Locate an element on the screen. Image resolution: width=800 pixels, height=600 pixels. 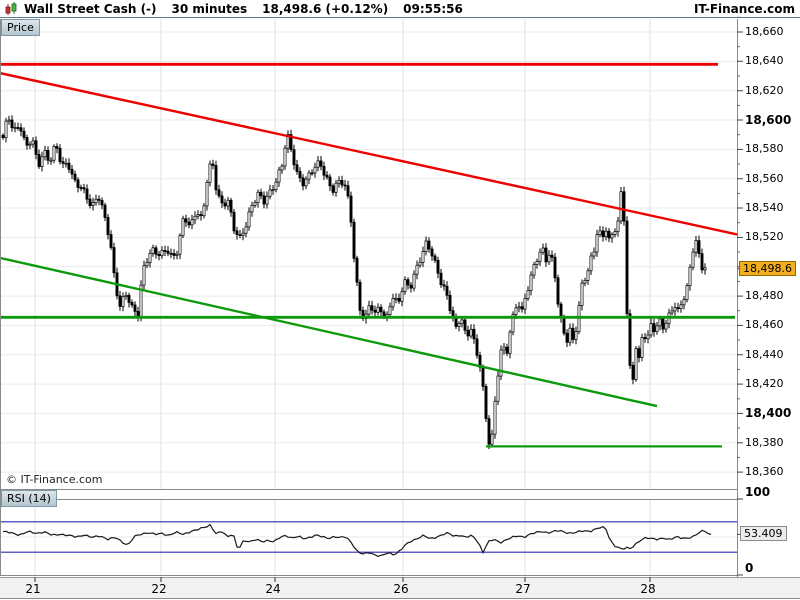
price-axis-label: 18,440 is located at coordinates (764, 354).